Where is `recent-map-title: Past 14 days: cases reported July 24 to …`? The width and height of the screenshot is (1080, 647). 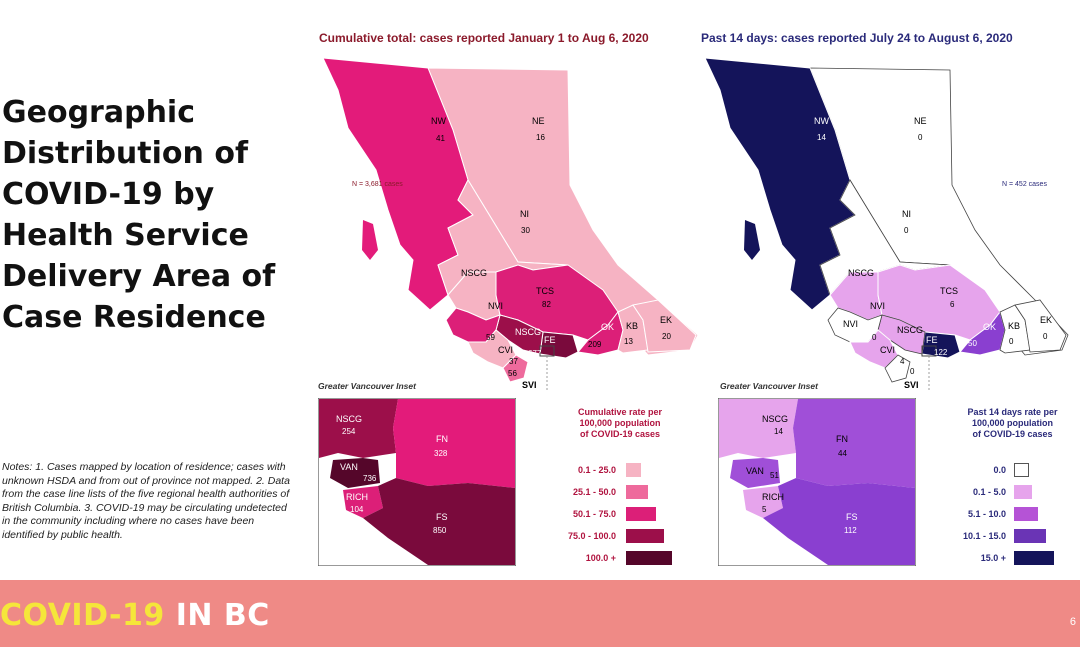
recent-map-title: Past 14 days: cases reported July 24 to … is located at coordinates (857, 38).